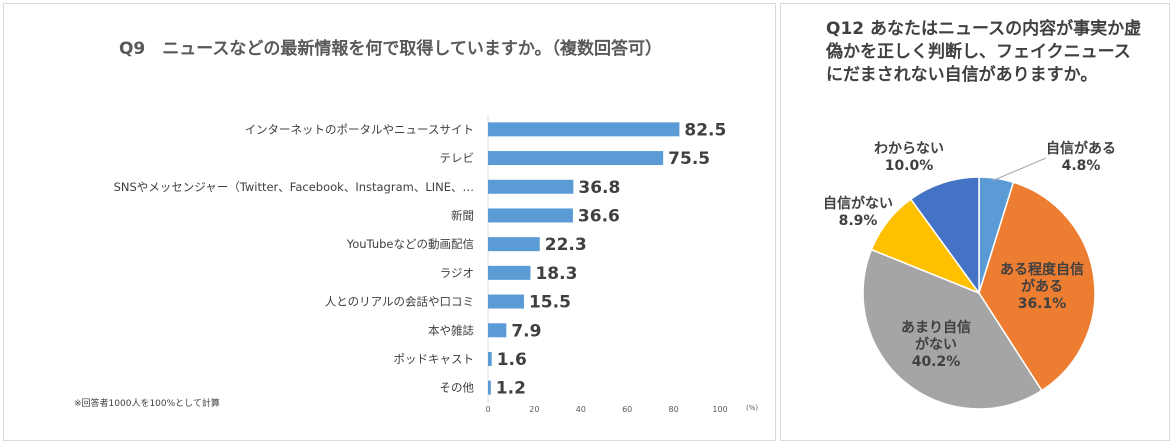 This screenshot has width=1175, height=447. Describe the element at coordinates (511, 389) in the screenshot. I see `q9-value-label: 1.2` at that location.